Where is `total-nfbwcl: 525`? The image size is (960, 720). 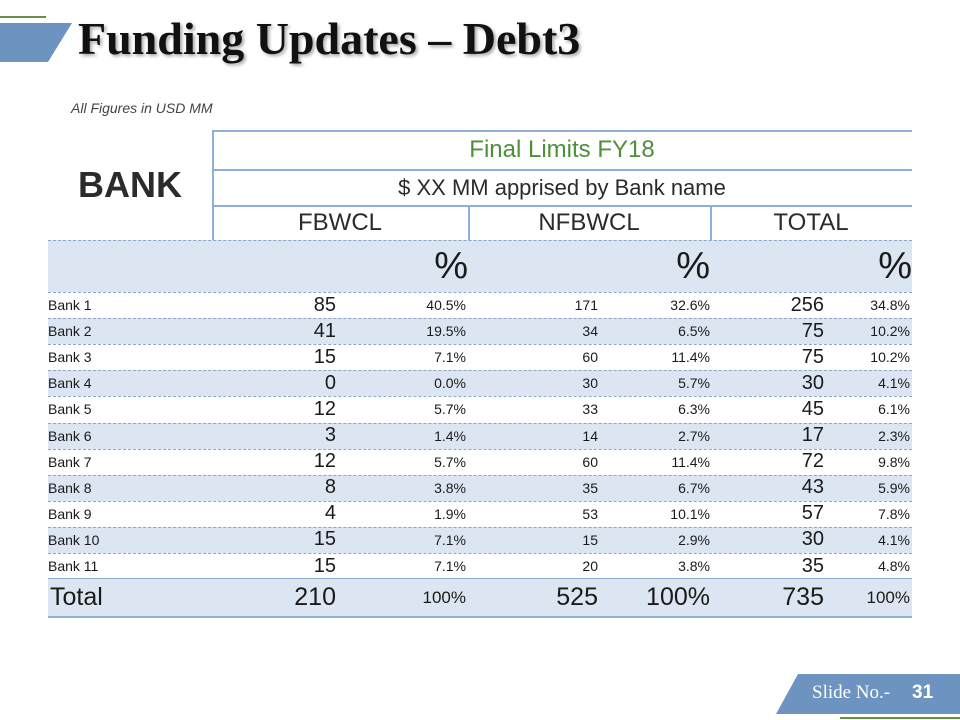
total-nfbwcl: 525 is located at coordinates (577, 597).